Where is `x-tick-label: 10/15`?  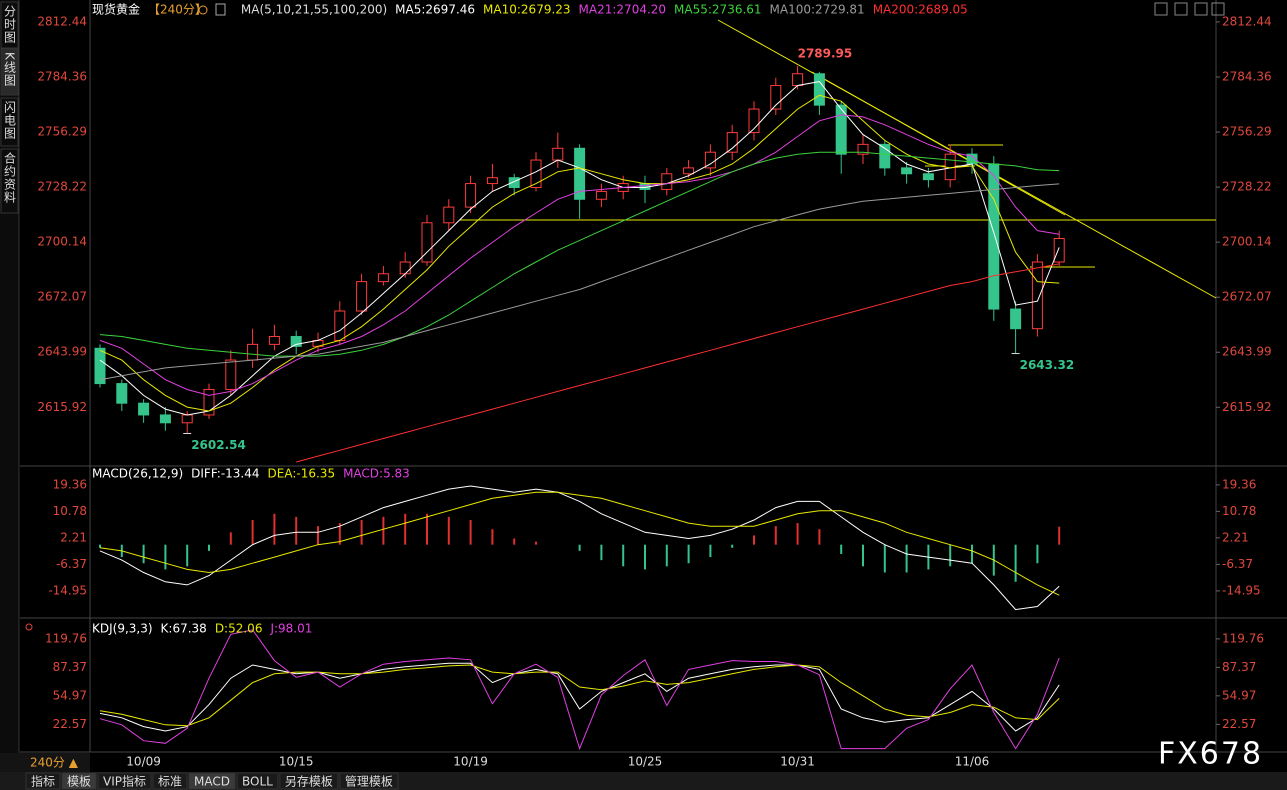 x-tick-label: 10/15 is located at coordinates (296, 762).